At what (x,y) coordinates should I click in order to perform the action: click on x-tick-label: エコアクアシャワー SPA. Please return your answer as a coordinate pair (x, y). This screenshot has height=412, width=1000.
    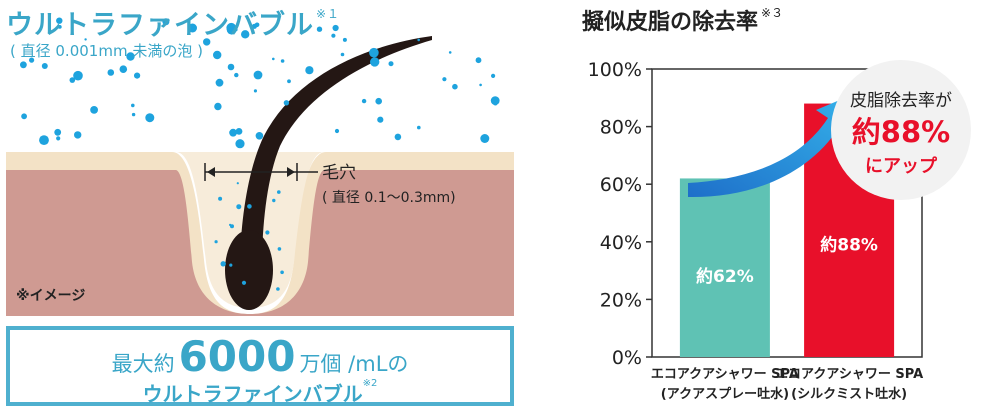
    Looking at the image, I should click on (725, 374).